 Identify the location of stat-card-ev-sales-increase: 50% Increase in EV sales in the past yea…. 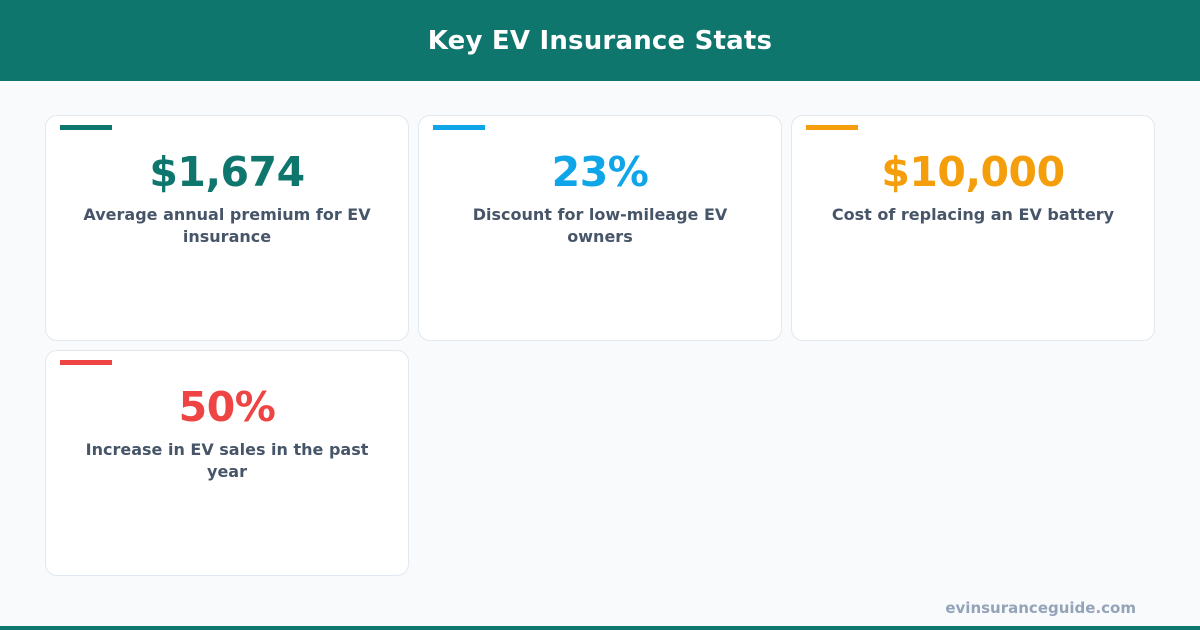
(227, 463).